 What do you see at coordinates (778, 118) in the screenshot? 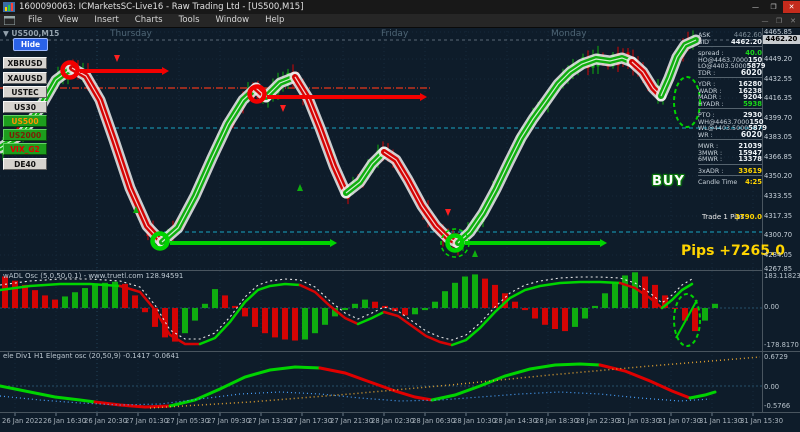
I see `price-axis-label: 4399.70` at bounding box center [778, 118].